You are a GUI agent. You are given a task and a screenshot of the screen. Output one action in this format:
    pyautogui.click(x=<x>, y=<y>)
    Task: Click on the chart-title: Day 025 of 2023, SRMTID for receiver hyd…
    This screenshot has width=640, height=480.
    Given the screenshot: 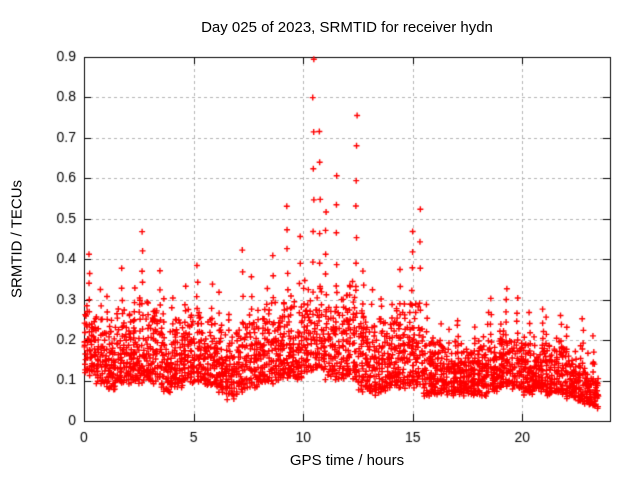 What is the action you would take?
    pyautogui.click(x=347, y=27)
    